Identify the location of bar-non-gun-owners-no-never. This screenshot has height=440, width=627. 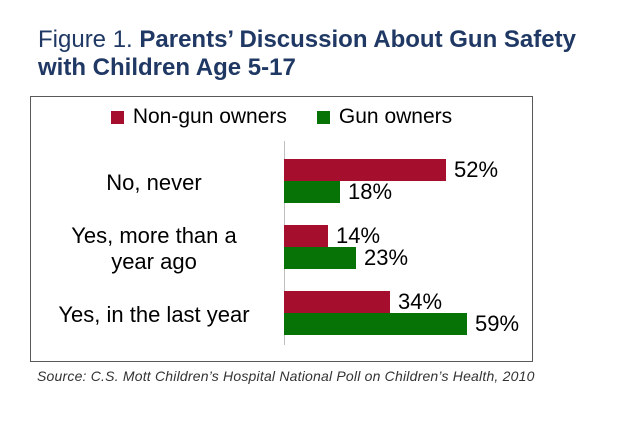
(365, 170).